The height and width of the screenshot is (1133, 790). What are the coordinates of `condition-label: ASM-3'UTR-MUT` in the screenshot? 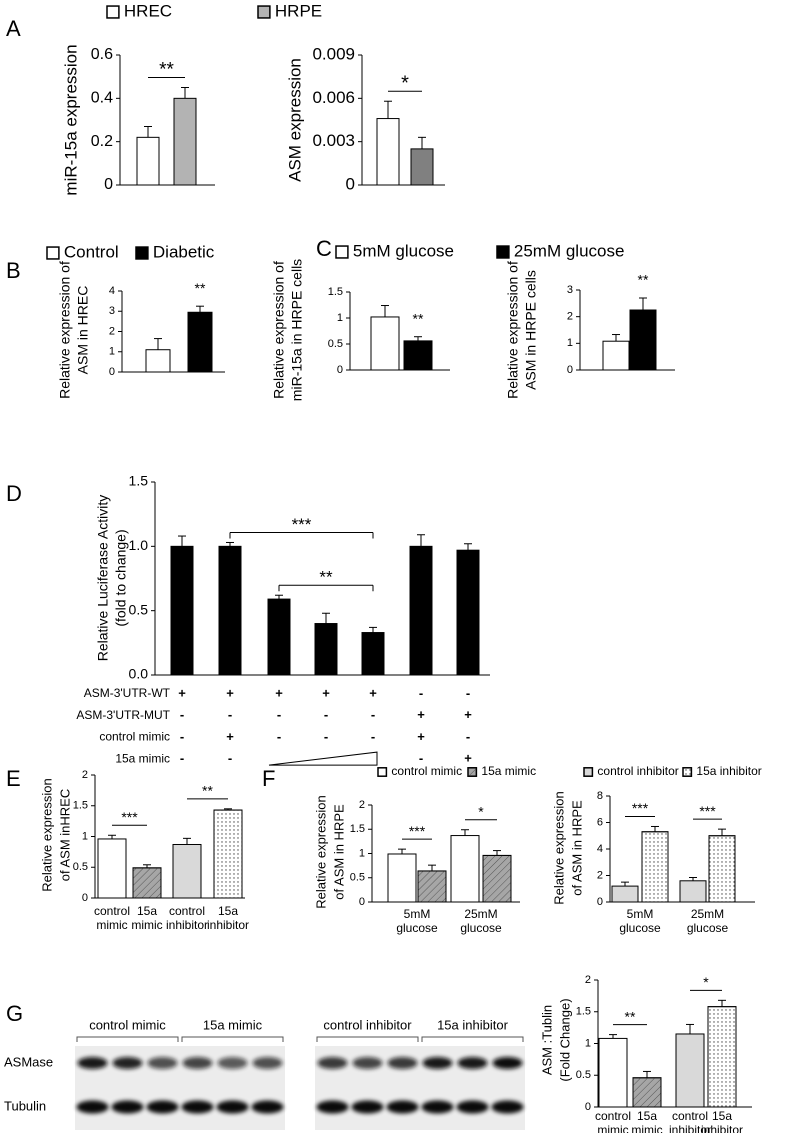 It's located at (123, 715).